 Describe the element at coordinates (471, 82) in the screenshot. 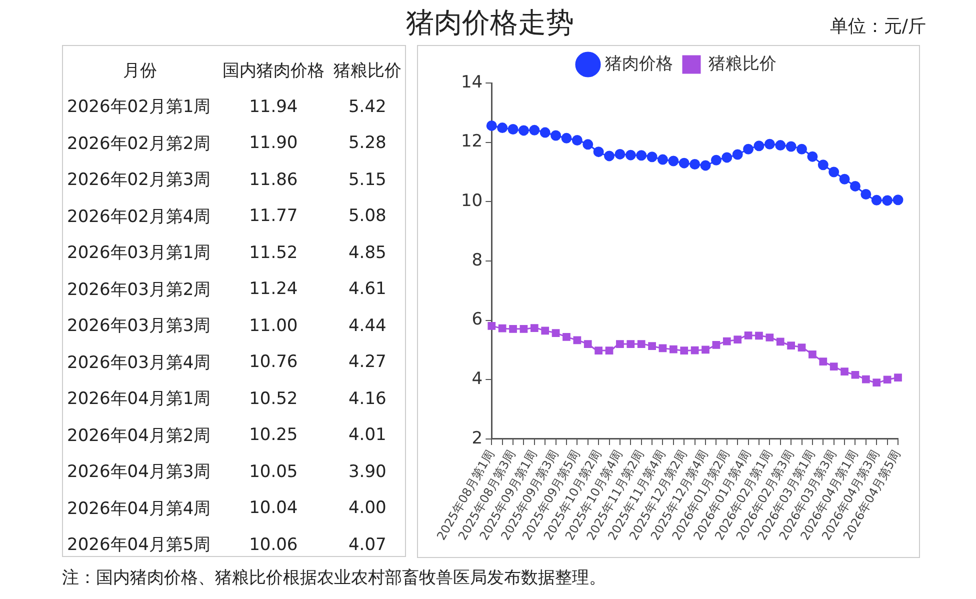

I see `y-tick-label: 14` at that location.